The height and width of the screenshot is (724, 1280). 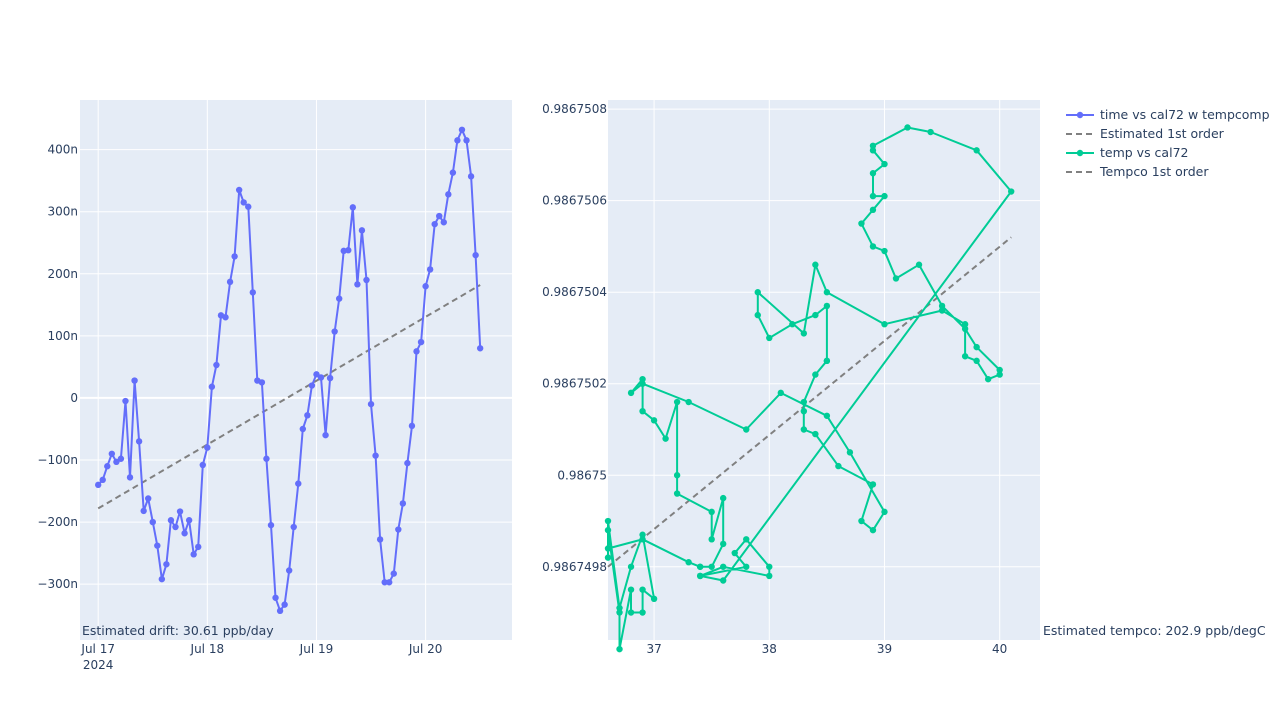 I want to click on y-tick-label: −100n, so click(x=57, y=460).